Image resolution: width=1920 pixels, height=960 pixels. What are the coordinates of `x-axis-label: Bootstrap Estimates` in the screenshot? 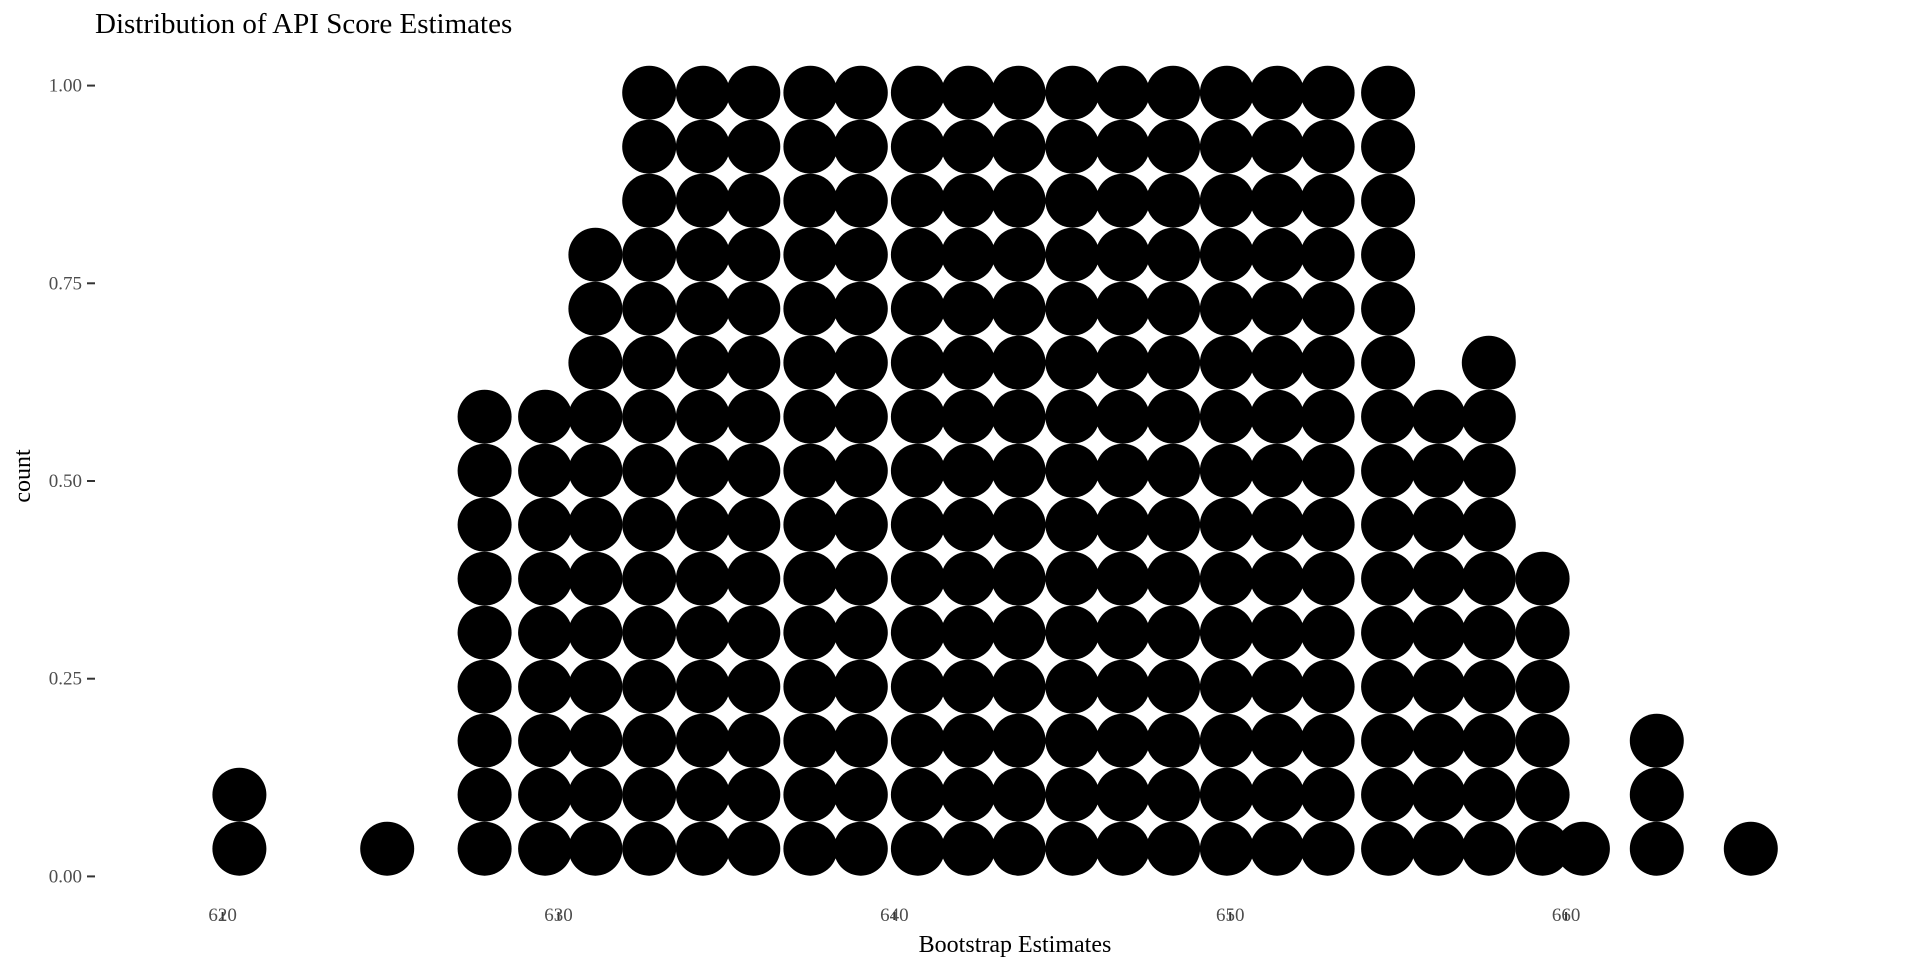 It's located at (1015, 945).